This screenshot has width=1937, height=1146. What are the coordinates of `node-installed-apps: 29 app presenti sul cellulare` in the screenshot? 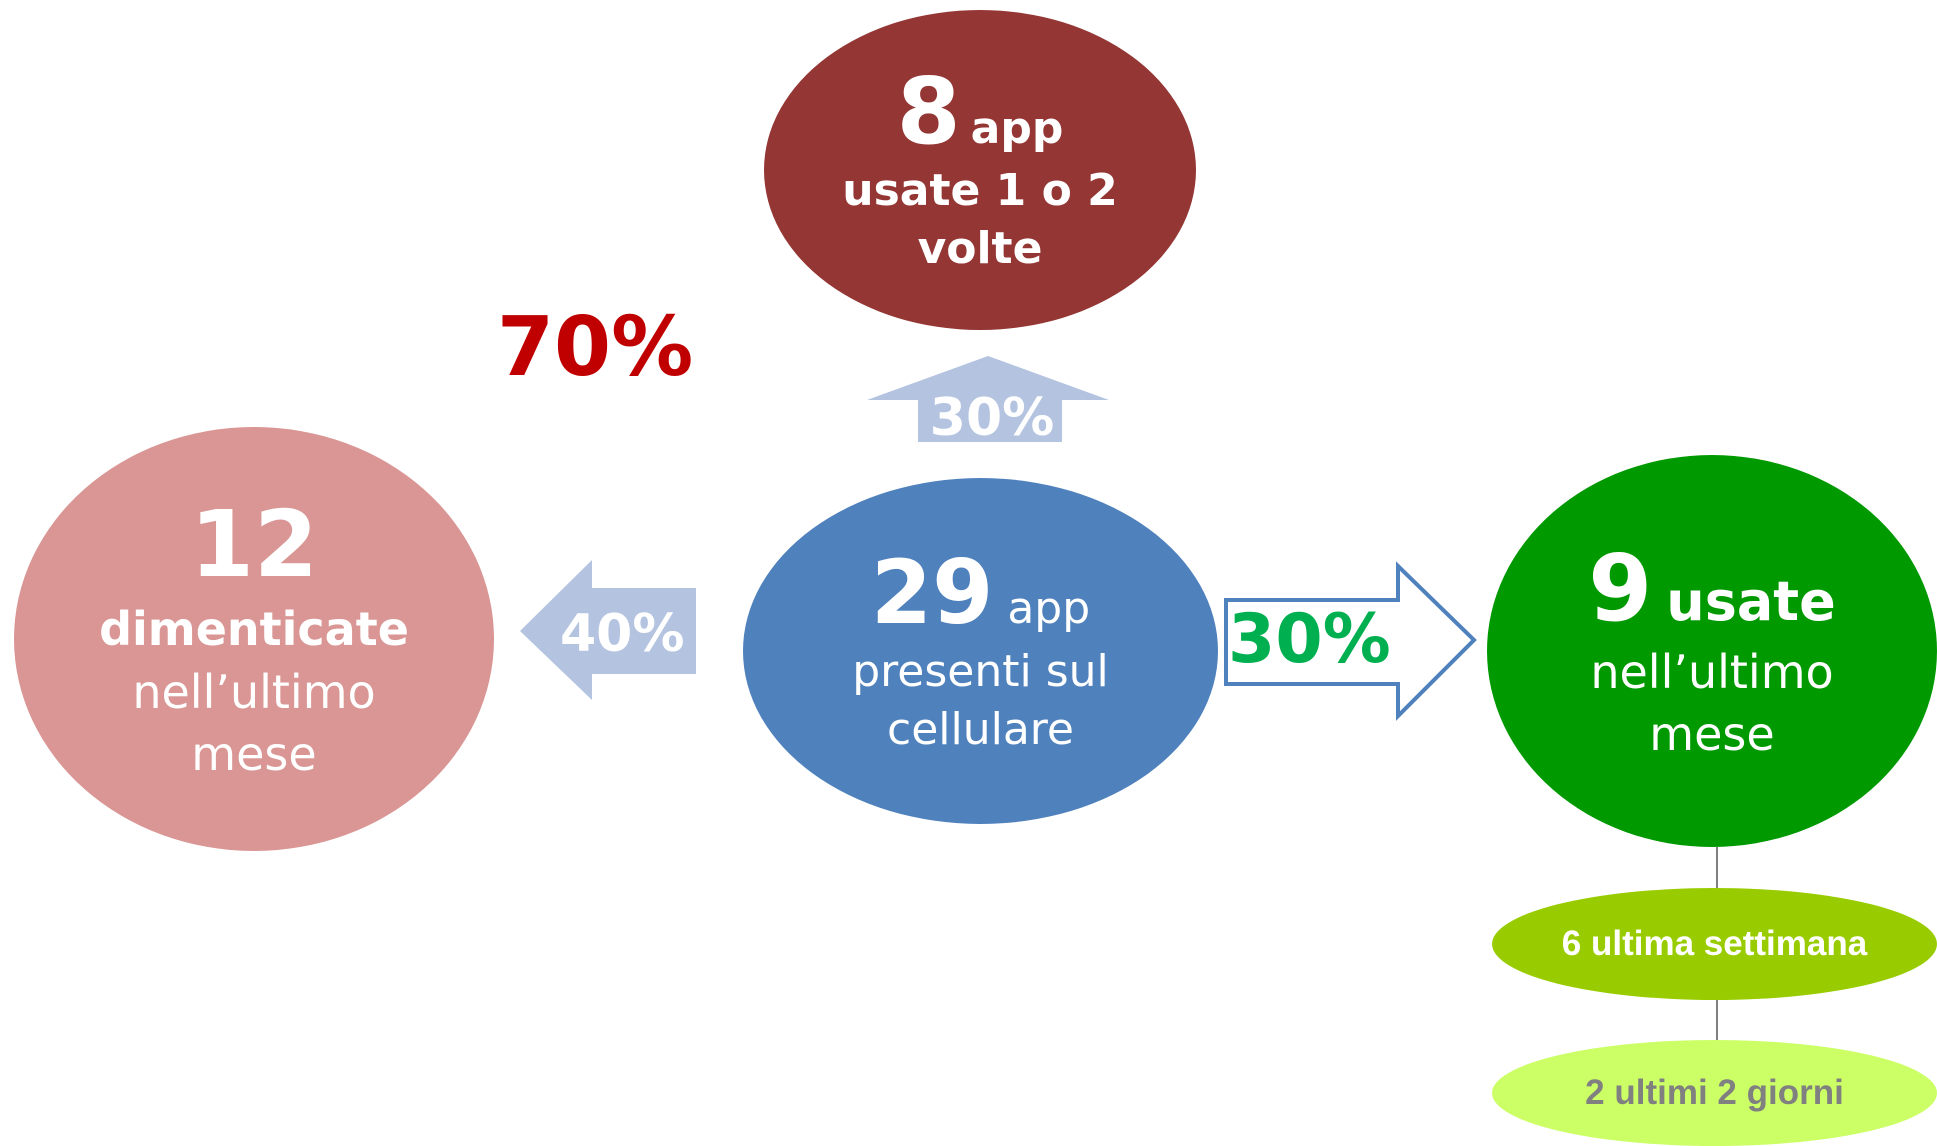 It's located at (980, 651).